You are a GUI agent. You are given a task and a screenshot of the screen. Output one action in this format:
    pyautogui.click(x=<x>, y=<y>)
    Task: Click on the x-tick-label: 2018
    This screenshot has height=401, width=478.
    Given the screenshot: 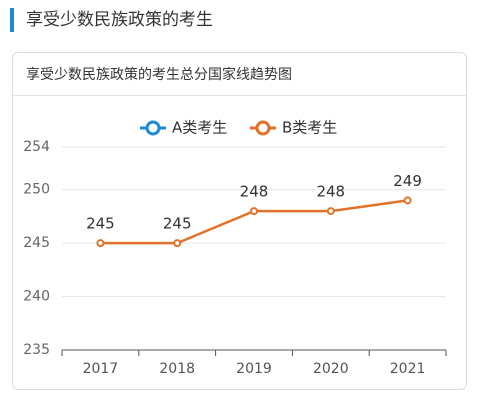 What is the action you would take?
    pyautogui.click(x=177, y=369)
    